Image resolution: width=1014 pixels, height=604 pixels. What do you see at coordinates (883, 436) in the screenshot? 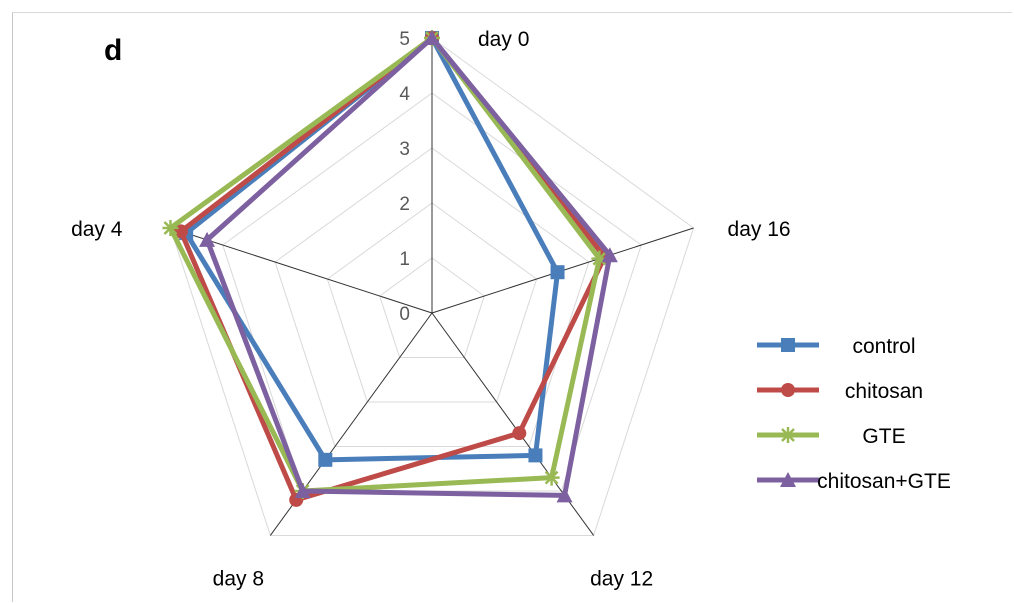
I see `legend-label: GTE` at bounding box center [883, 436].